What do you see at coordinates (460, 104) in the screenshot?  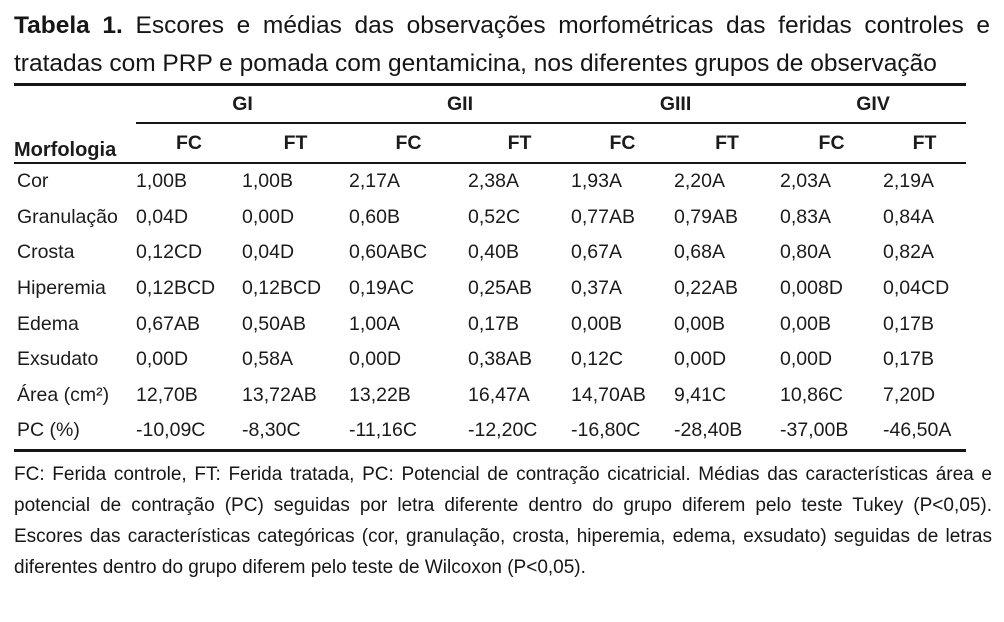 I see `group-header-gii: GII` at bounding box center [460, 104].